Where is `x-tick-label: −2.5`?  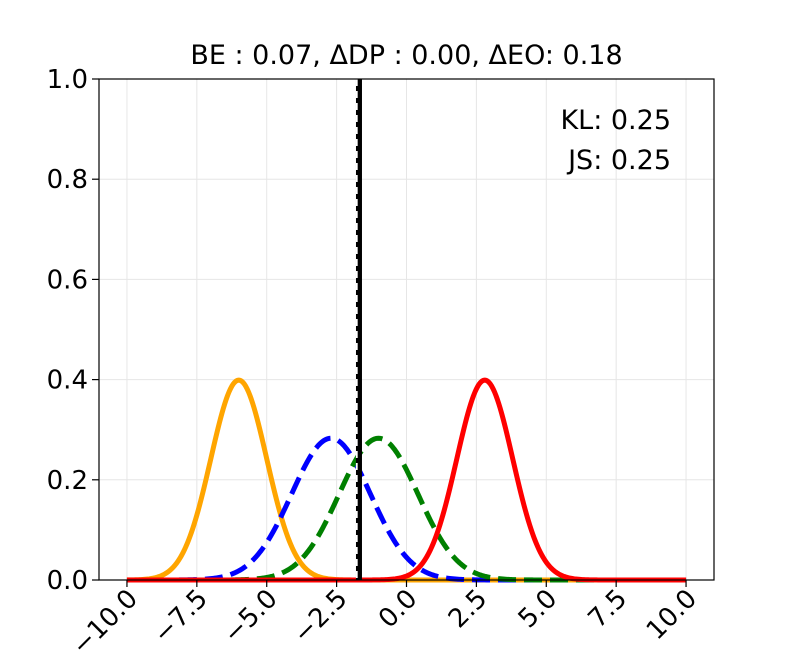 x-tick-label: −2.5 is located at coordinates (321, 617).